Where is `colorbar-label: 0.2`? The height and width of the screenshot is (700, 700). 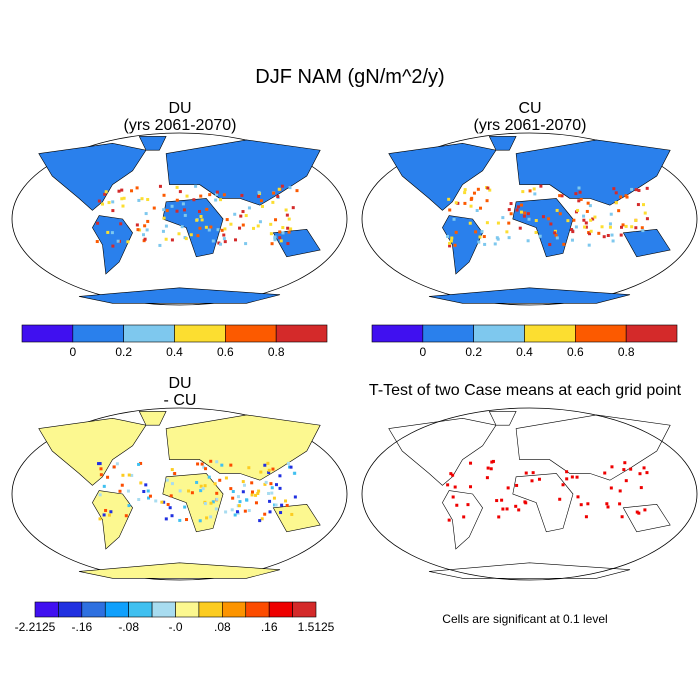
colorbar-label: 0.2 is located at coordinates (473, 352).